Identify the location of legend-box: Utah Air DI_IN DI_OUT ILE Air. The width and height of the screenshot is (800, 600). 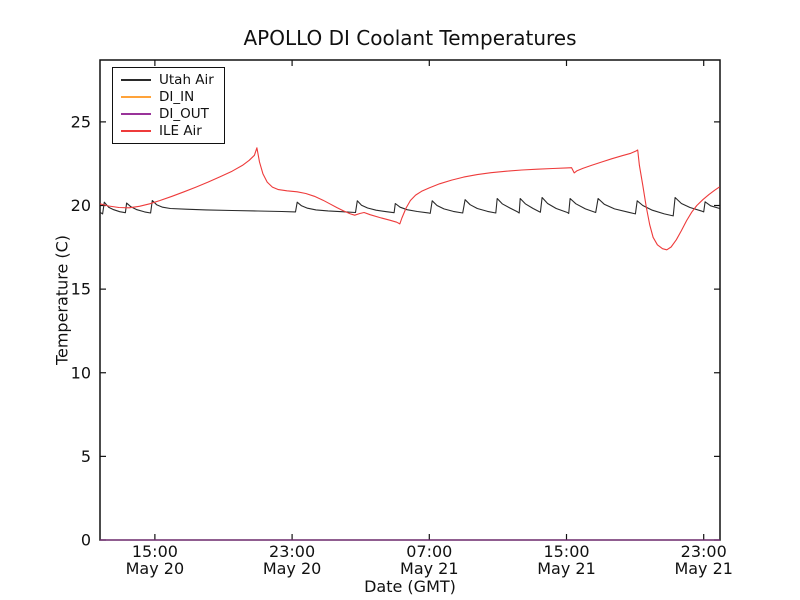
(168, 105).